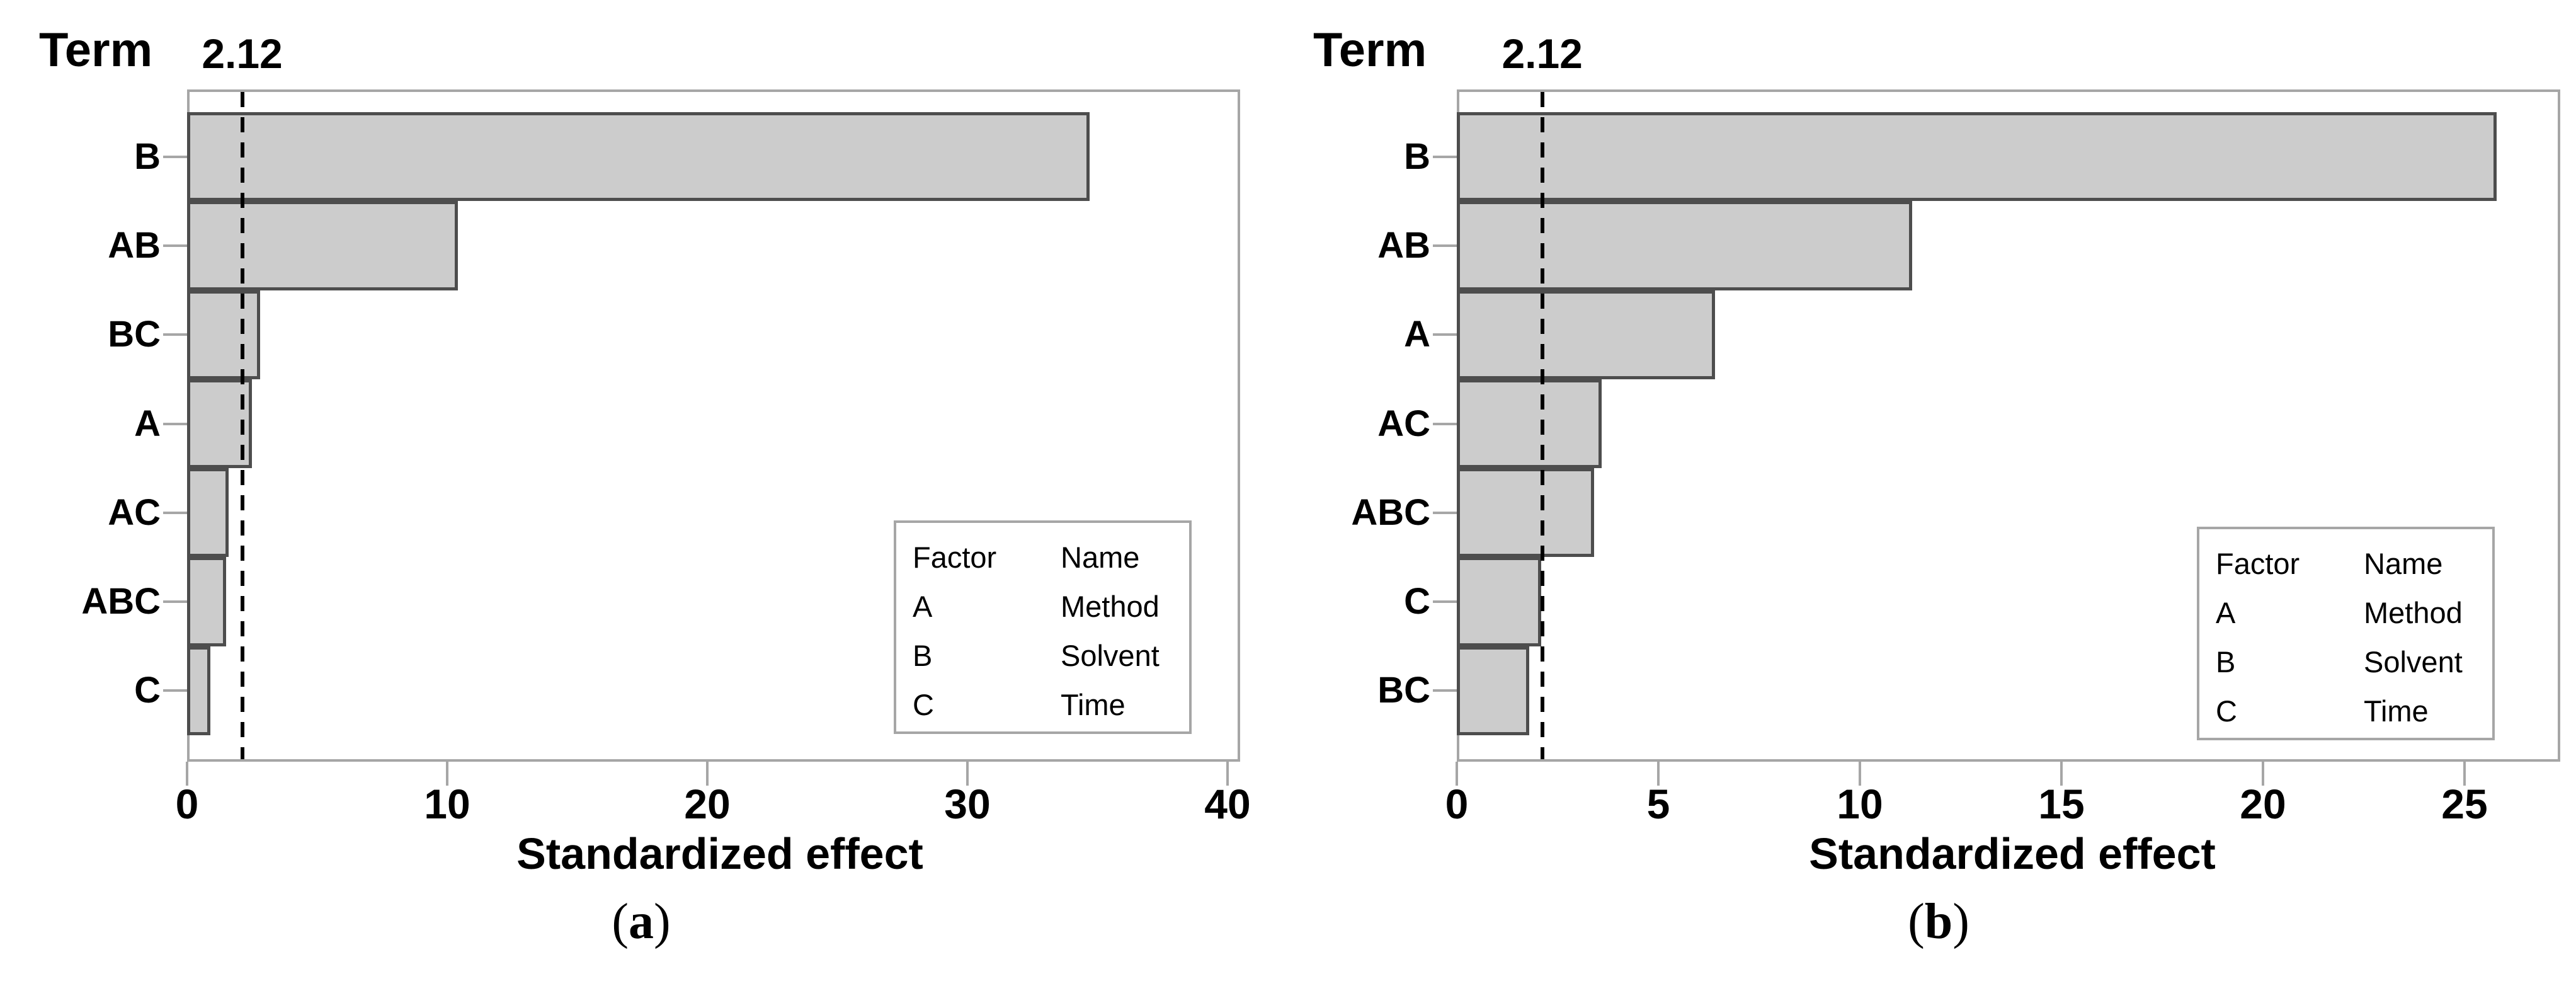 The height and width of the screenshot is (986, 2576). What do you see at coordinates (641, 921) in the screenshot?
I see `caption-a: (a)` at bounding box center [641, 921].